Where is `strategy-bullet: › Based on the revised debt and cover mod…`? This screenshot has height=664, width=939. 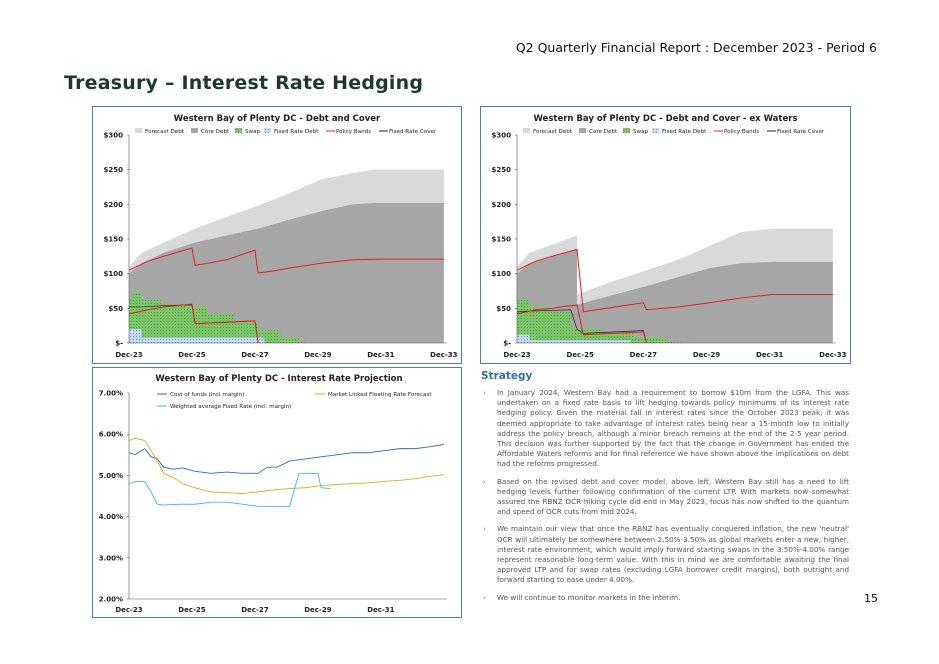
strategy-bullet: › Based on the revised debt and cover mod… is located at coordinates (665, 497).